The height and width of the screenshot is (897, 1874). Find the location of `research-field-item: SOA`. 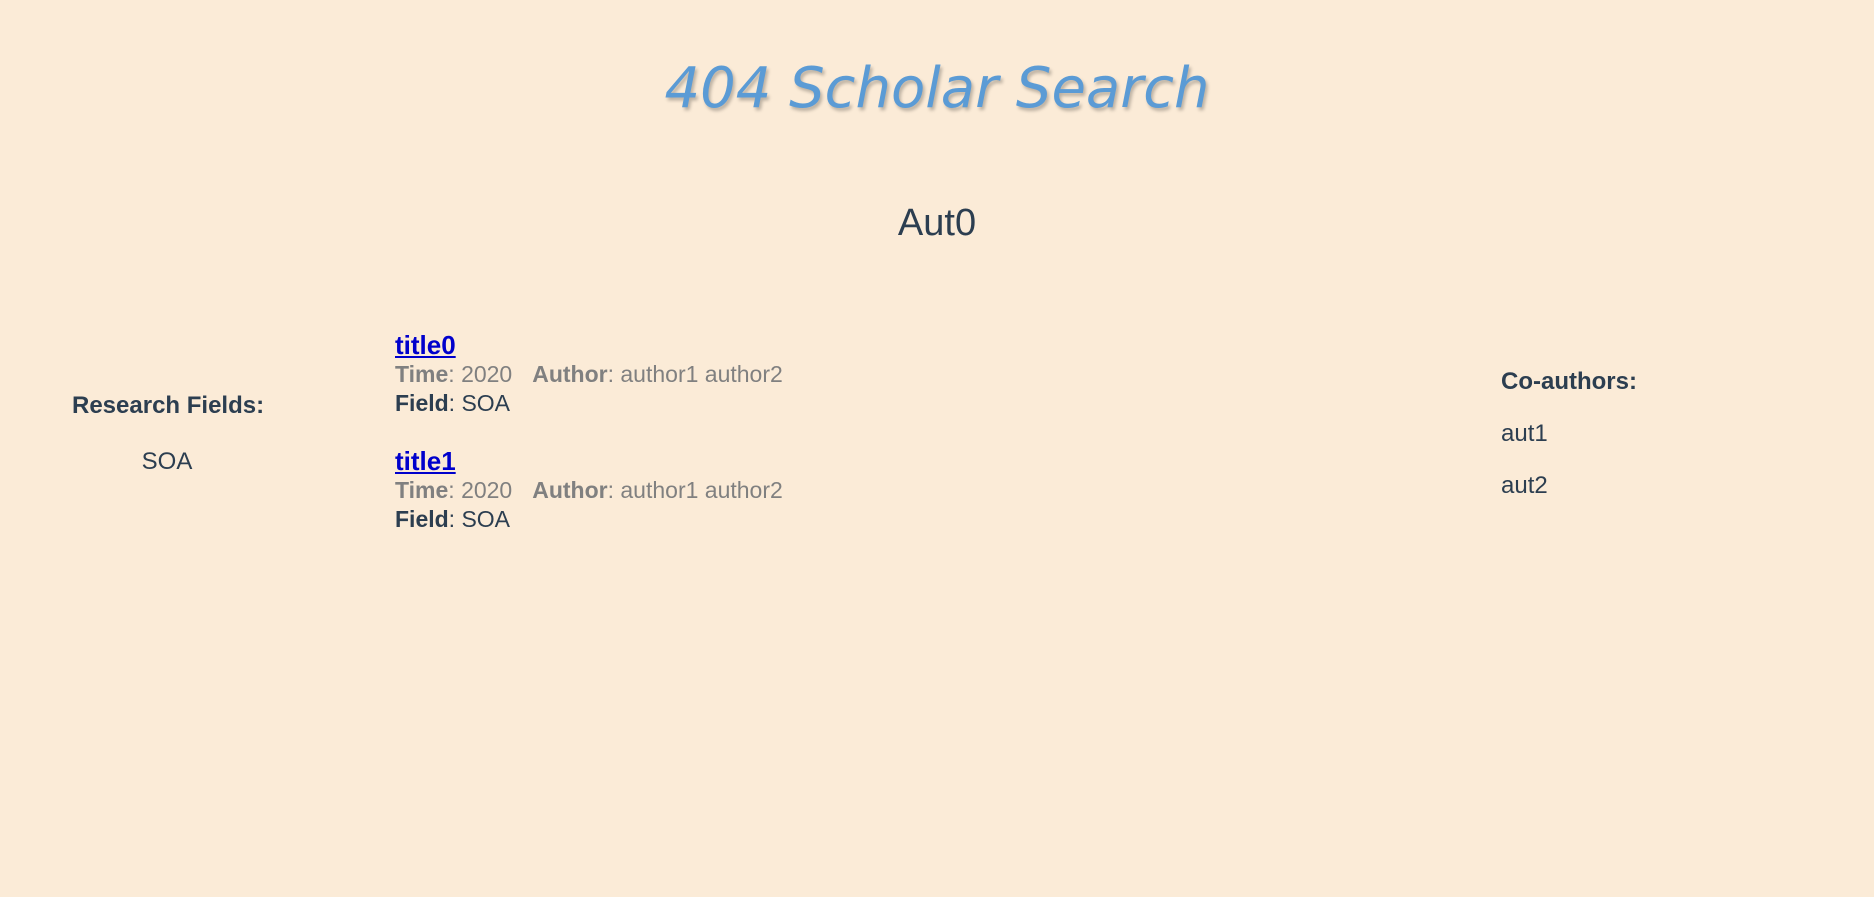

research-field-item: SOA is located at coordinates (167, 461).